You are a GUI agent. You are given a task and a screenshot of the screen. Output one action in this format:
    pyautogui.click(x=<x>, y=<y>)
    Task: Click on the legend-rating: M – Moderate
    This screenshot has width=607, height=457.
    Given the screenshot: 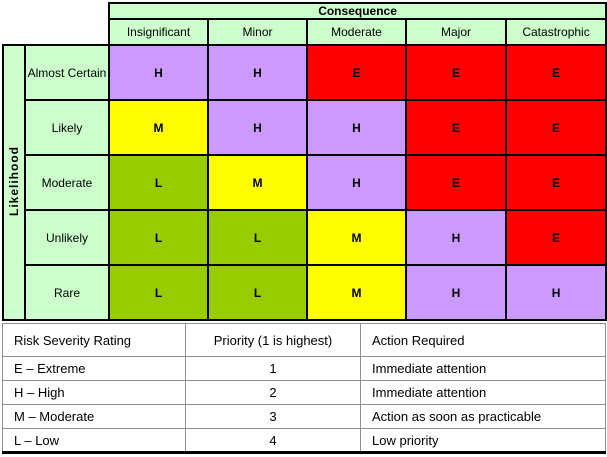 What is the action you would take?
    pyautogui.click(x=94, y=416)
    